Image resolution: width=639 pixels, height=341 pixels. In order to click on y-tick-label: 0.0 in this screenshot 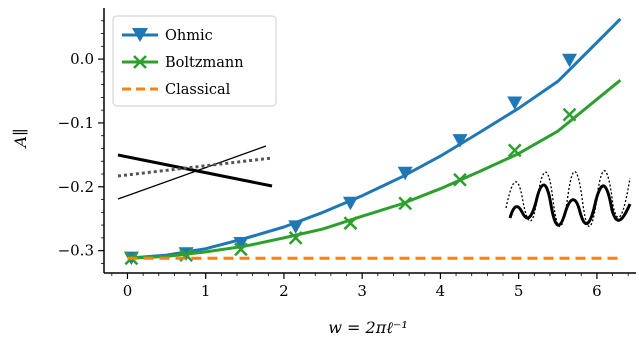, I will do `click(82, 59)`.